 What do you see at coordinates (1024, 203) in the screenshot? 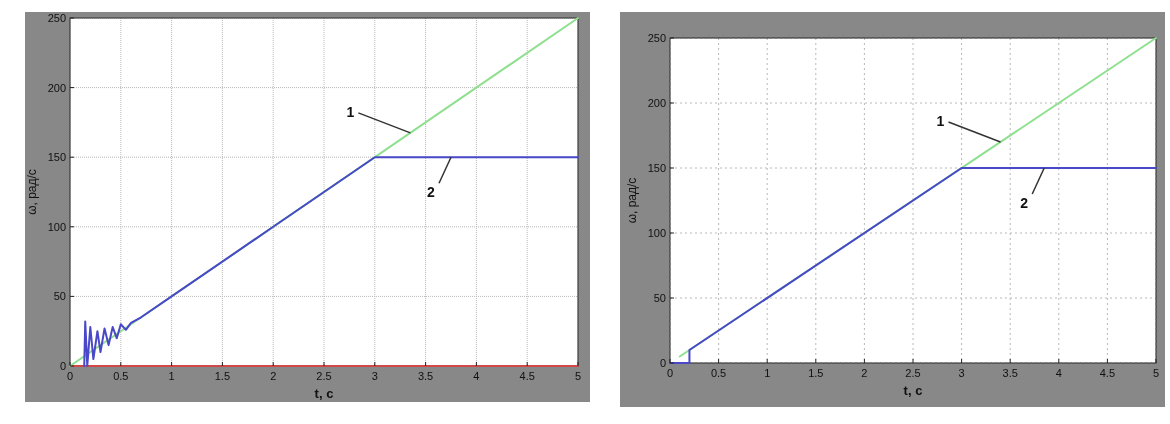
I see `annotation: 2` at bounding box center [1024, 203].